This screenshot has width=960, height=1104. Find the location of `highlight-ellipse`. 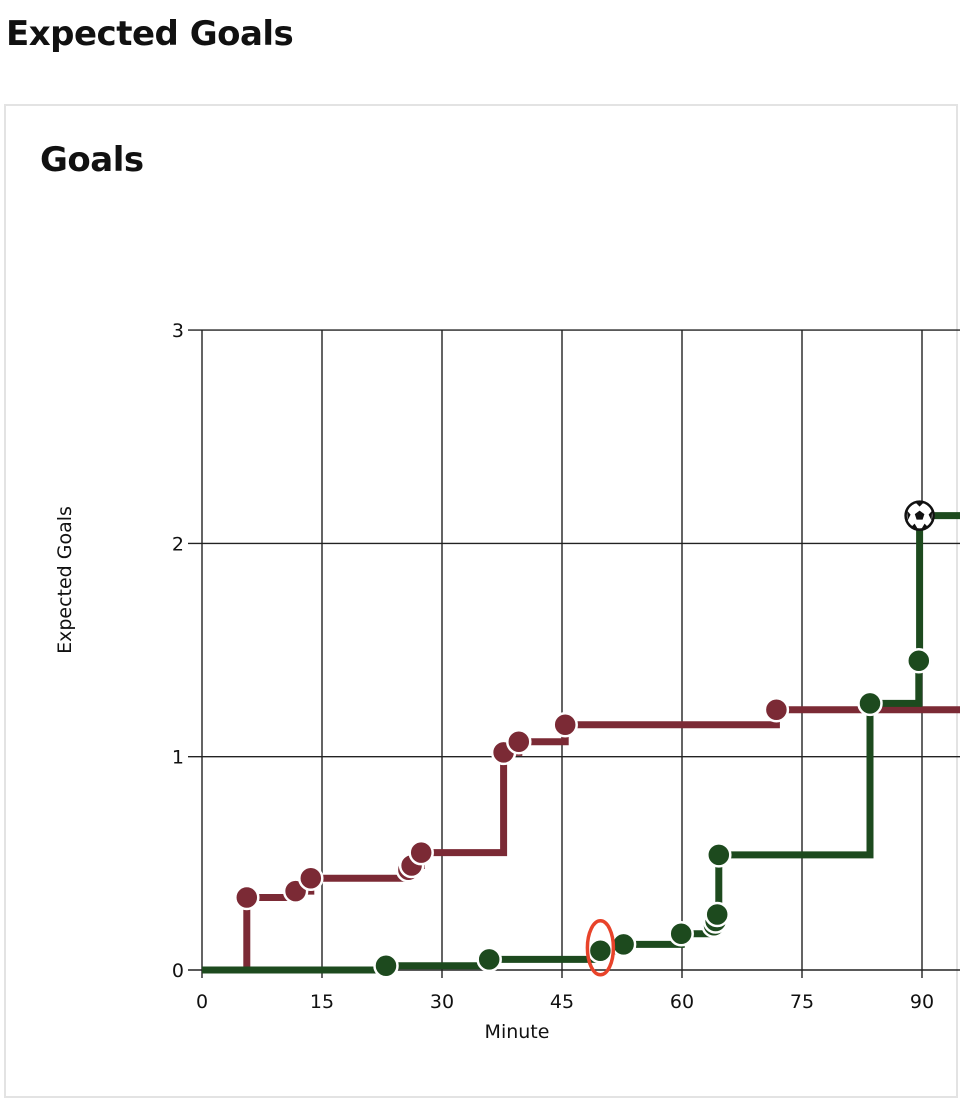

highlight-ellipse is located at coordinates (600, 948).